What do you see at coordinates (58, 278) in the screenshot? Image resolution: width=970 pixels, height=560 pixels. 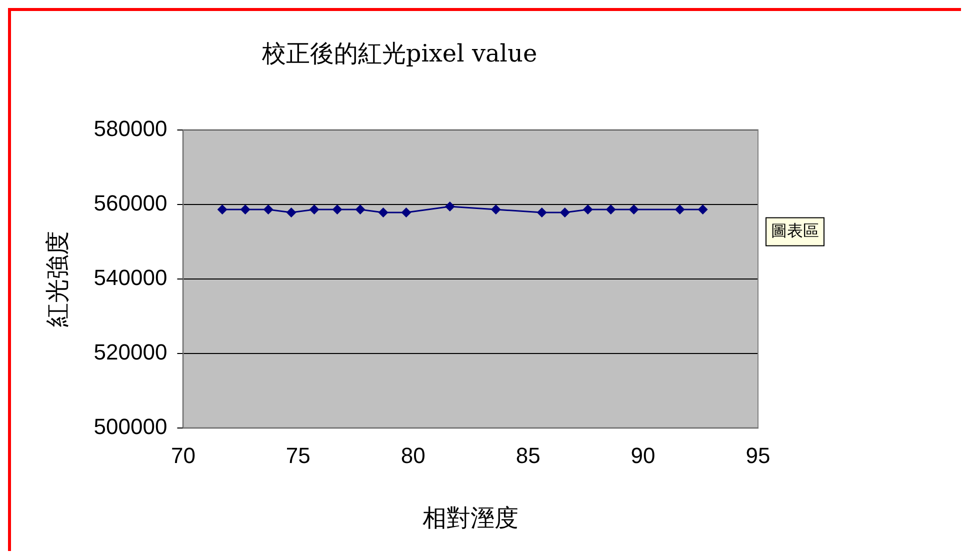 I see `y-axis-title: 紅光強度` at bounding box center [58, 278].